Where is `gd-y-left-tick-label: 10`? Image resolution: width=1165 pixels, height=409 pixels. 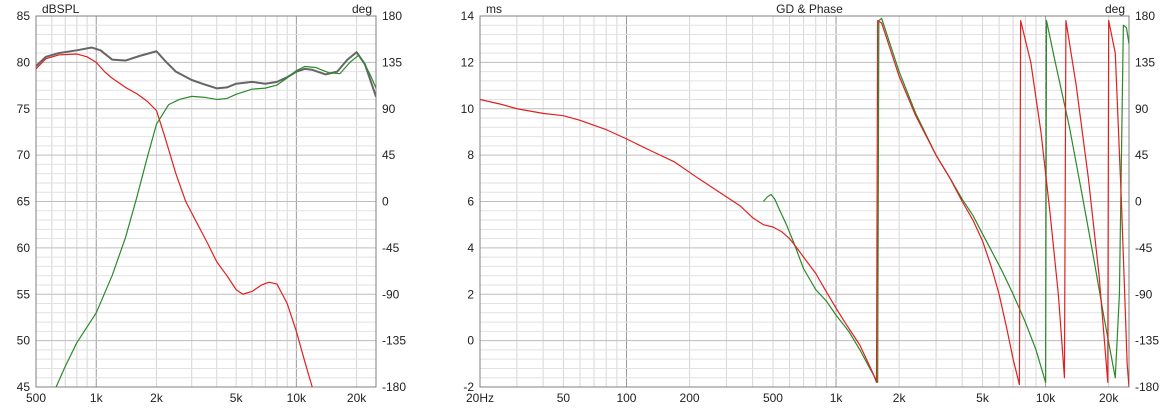
gd-y-left-tick-label: 10 is located at coordinates (468, 109).